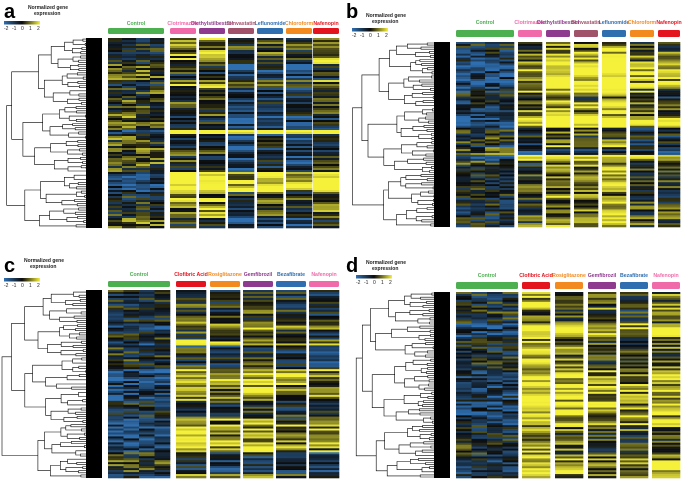  Describe the element at coordinates (352, 12) in the screenshot. I see `panel-letter: b` at that location.